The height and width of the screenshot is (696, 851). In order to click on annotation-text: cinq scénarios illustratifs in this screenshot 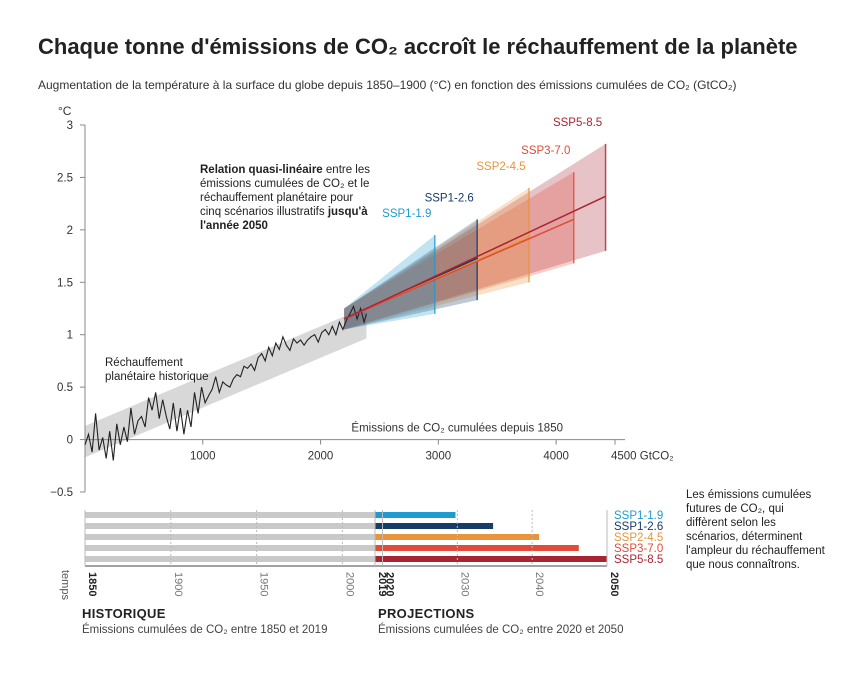, I will do `click(264, 212)`.